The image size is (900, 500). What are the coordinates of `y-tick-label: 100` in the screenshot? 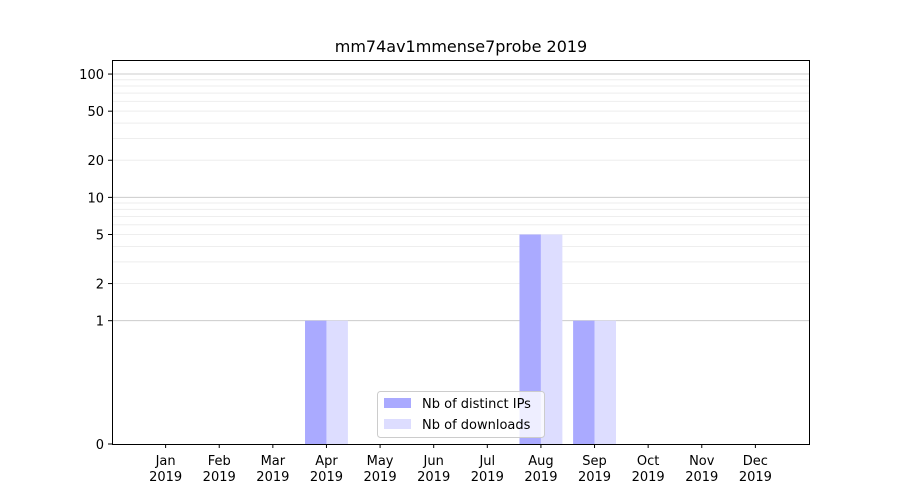 It's located at (91, 75).